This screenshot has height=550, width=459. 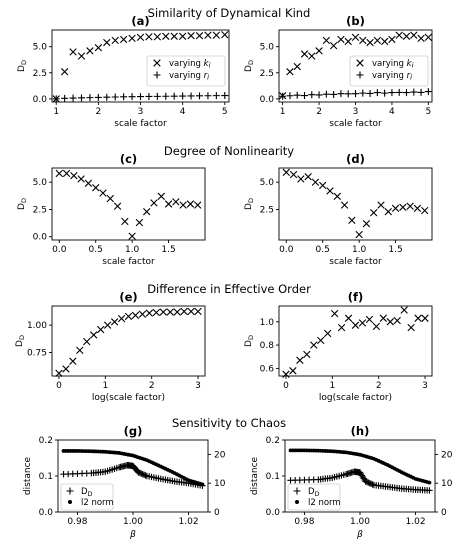 I want to click on x-tick-label: 1.0, so click(x=132, y=250).